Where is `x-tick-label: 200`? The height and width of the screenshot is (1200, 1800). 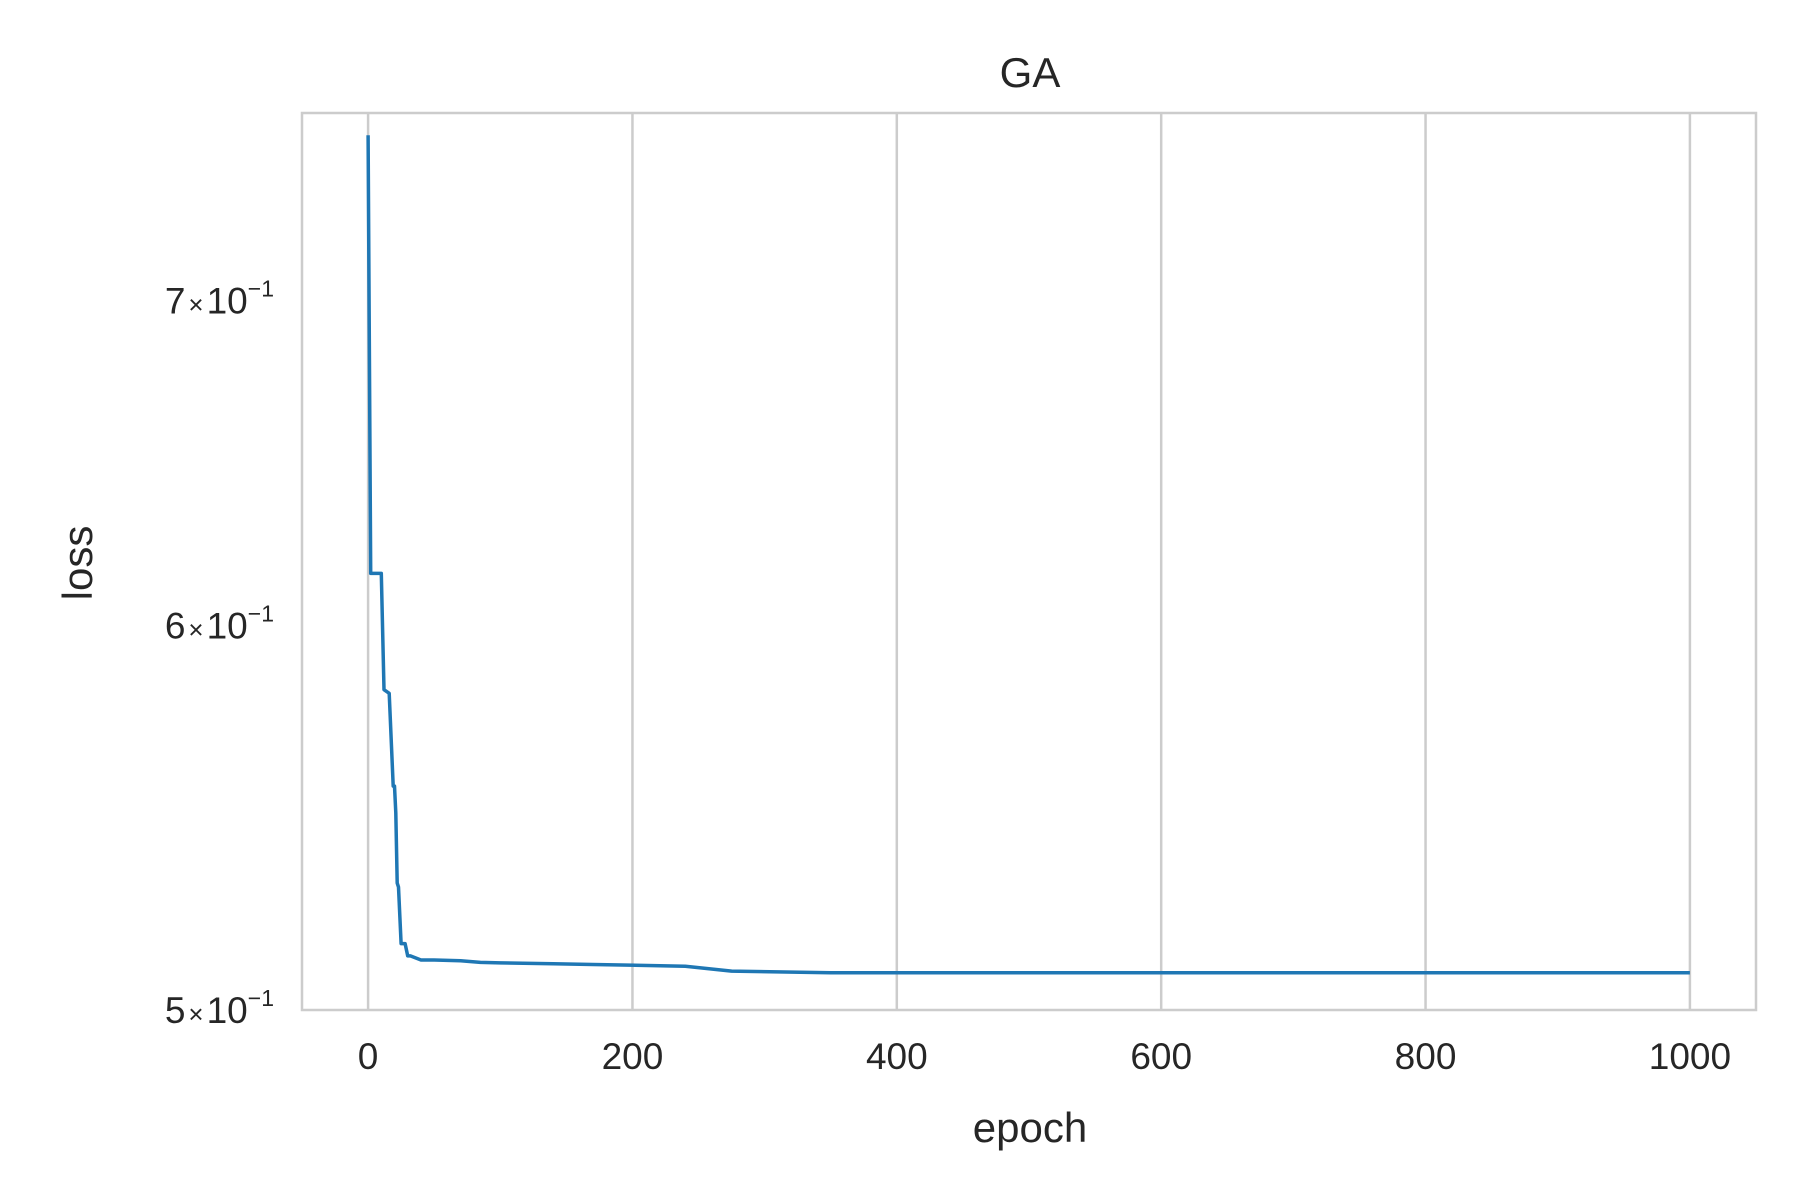
x-tick-label: 200 is located at coordinates (633, 1056).